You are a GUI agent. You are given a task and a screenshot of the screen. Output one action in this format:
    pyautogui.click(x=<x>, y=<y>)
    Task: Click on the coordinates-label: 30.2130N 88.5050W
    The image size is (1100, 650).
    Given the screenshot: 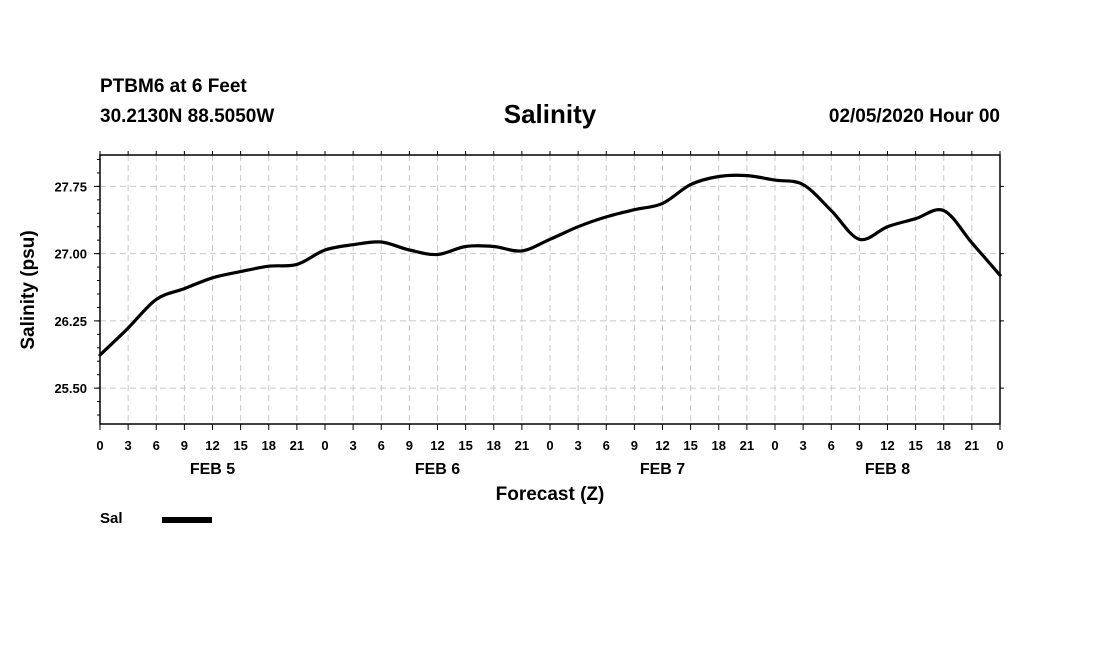 What is the action you would take?
    pyautogui.click(x=187, y=116)
    